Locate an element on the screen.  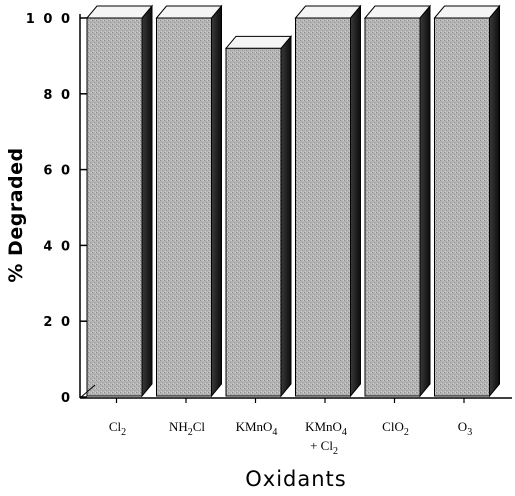
x-tick-label: NH2Cl is located at coordinates (187, 428).